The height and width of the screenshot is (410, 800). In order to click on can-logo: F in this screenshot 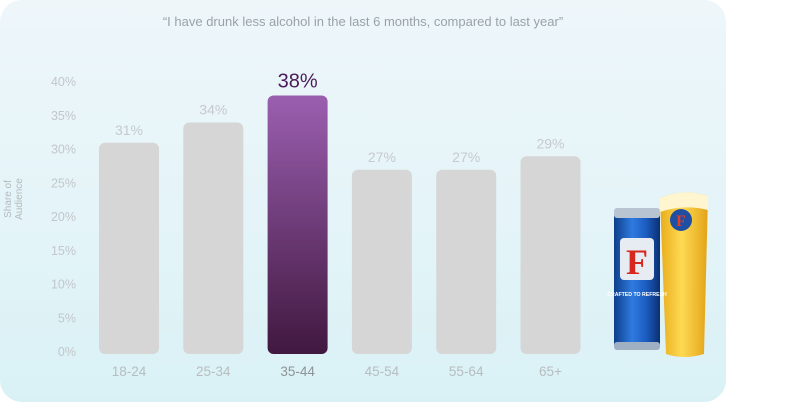, I will do `click(637, 262)`.